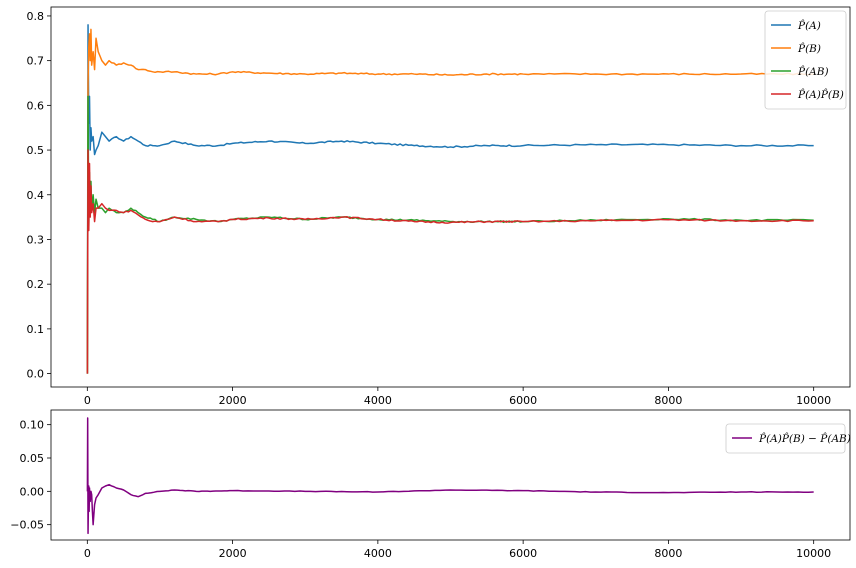  What do you see at coordinates (804, 438) in the screenshot?
I see `legend-entry: P̂(A)P̂(B) − P̂(AB)` at bounding box center [804, 438].